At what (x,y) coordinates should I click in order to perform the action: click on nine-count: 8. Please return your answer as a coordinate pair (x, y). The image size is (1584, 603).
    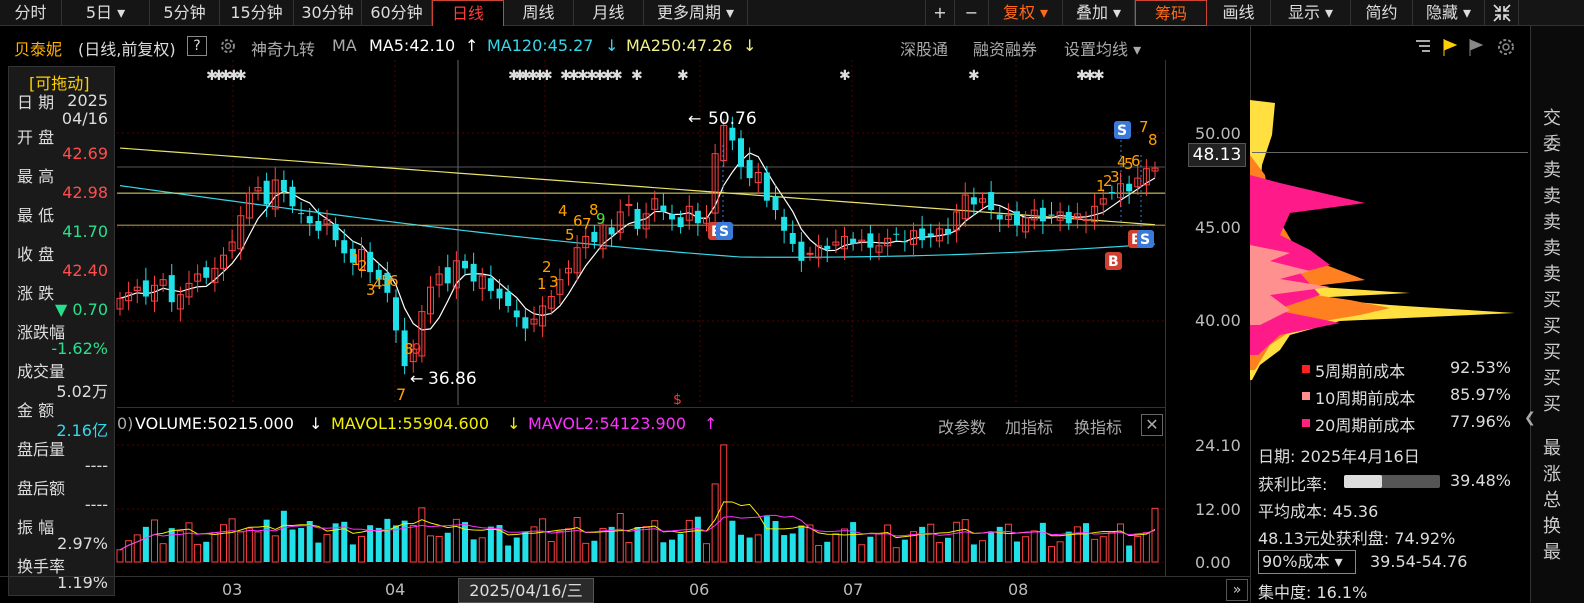
    Looking at the image, I should click on (409, 349).